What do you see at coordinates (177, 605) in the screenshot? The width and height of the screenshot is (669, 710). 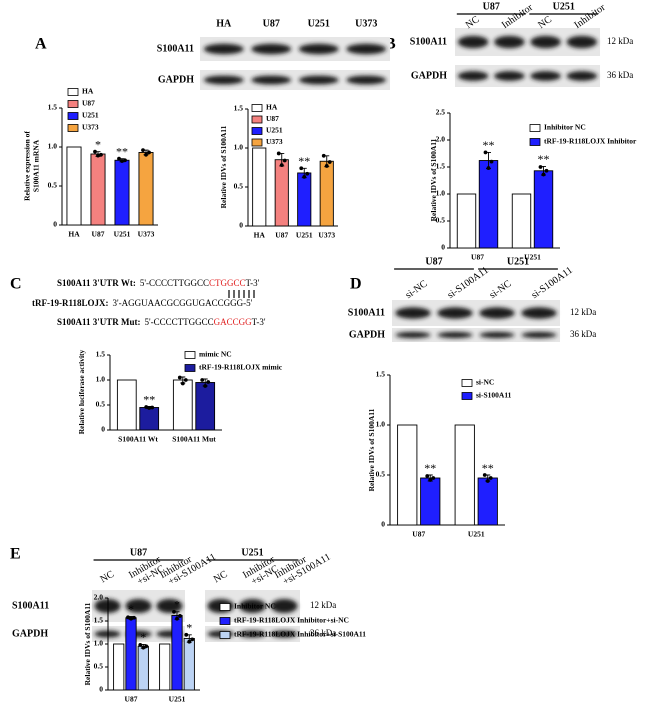 I see `significance: *` at bounding box center [177, 605].